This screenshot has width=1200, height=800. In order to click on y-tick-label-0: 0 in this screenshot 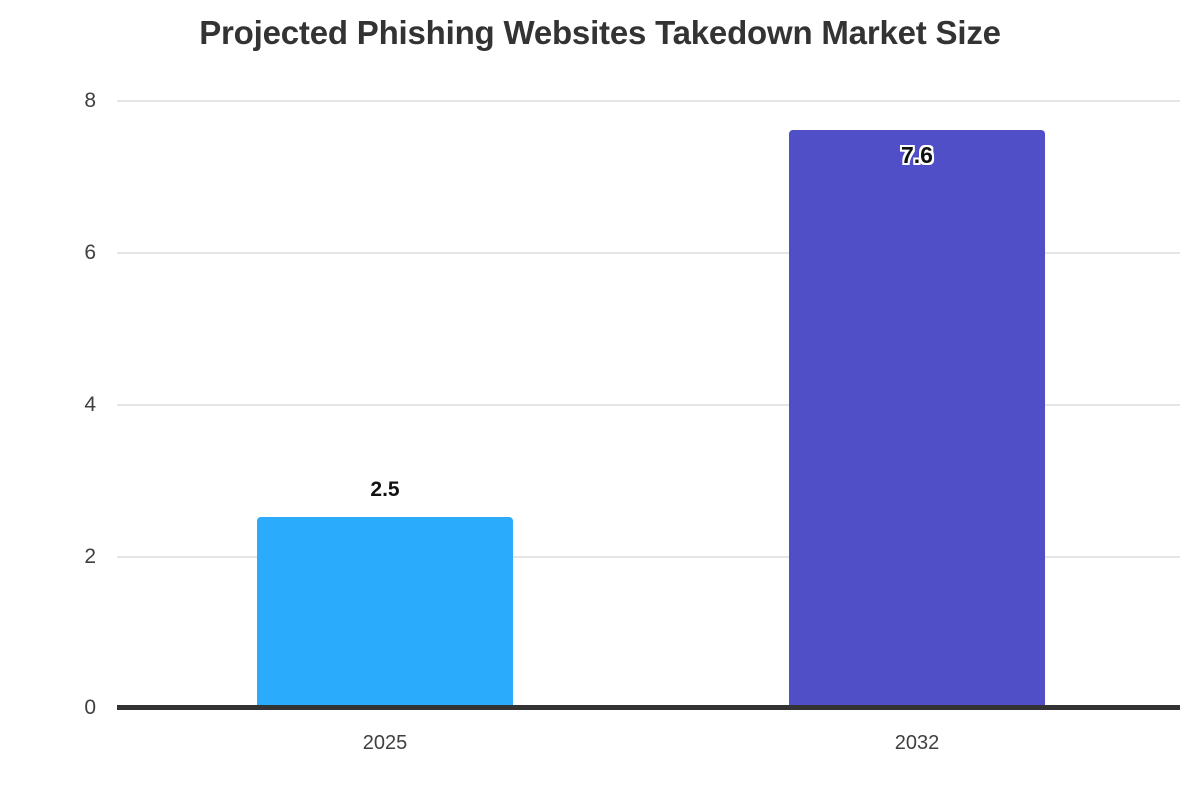, I will do `click(90, 707)`.